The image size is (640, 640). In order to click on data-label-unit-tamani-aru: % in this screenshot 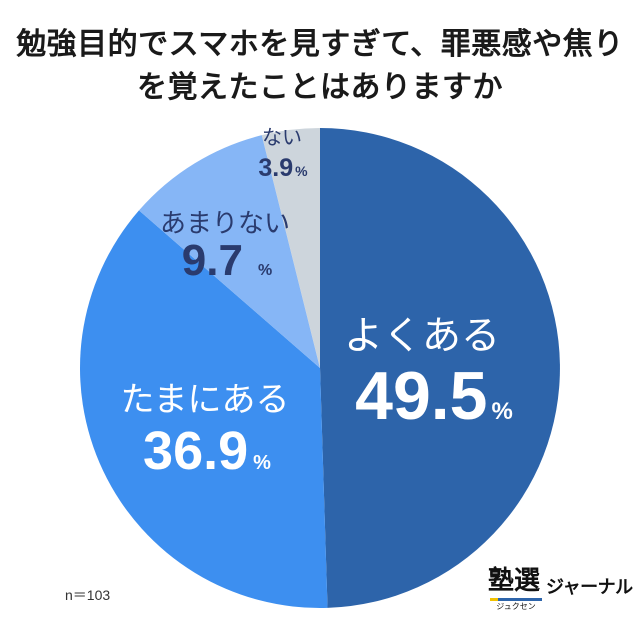, I will do `click(262, 463)`.